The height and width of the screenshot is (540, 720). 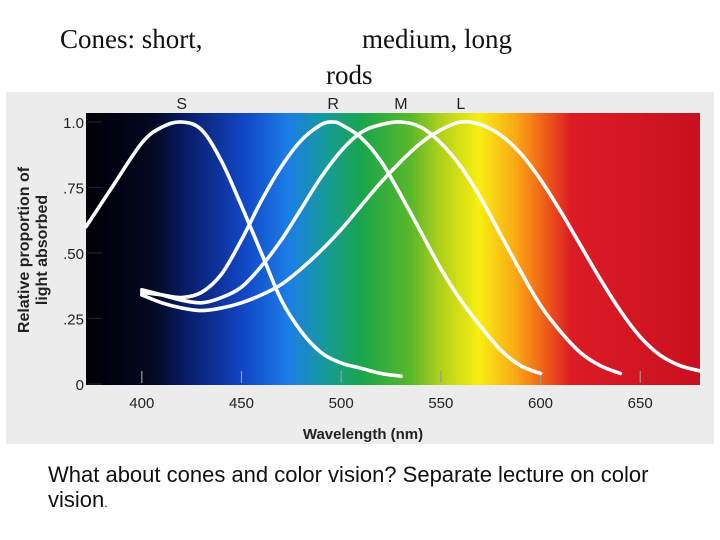 What do you see at coordinates (181, 104) in the screenshot?
I see `series-label-s: S` at bounding box center [181, 104].